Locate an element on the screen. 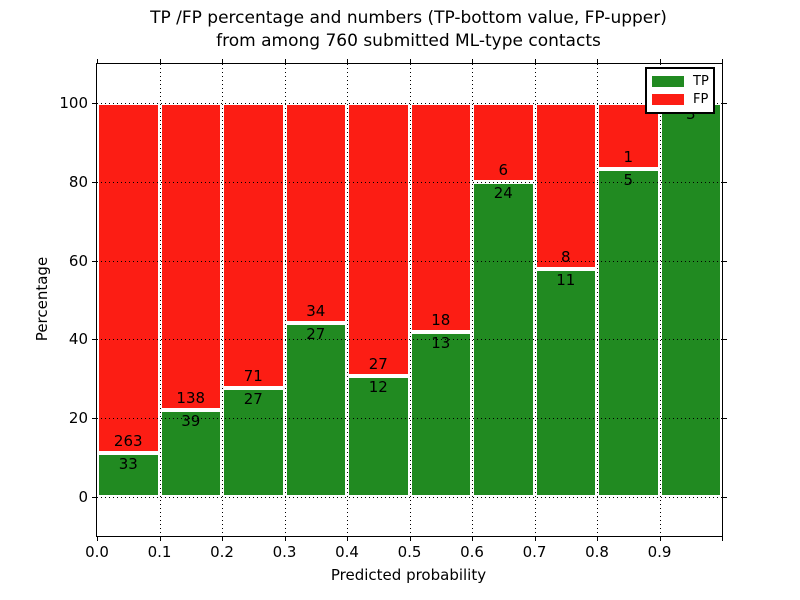 The width and height of the screenshot is (800, 600). fp-swatch-icon is located at coordinates (668, 100).